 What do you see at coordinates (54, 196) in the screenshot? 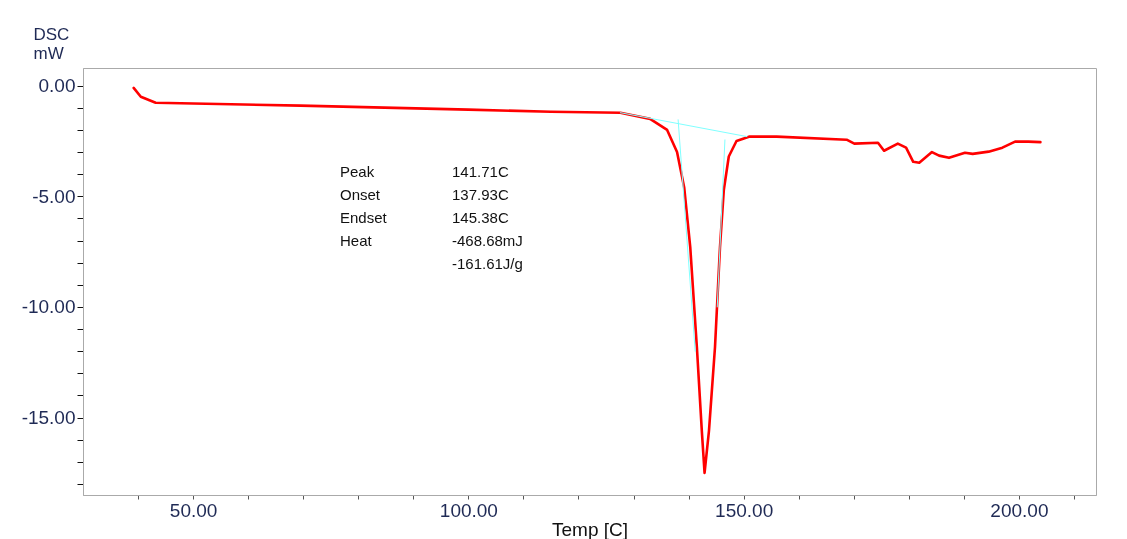
I see `y-tick-label: -5.00` at bounding box center [54, 196].